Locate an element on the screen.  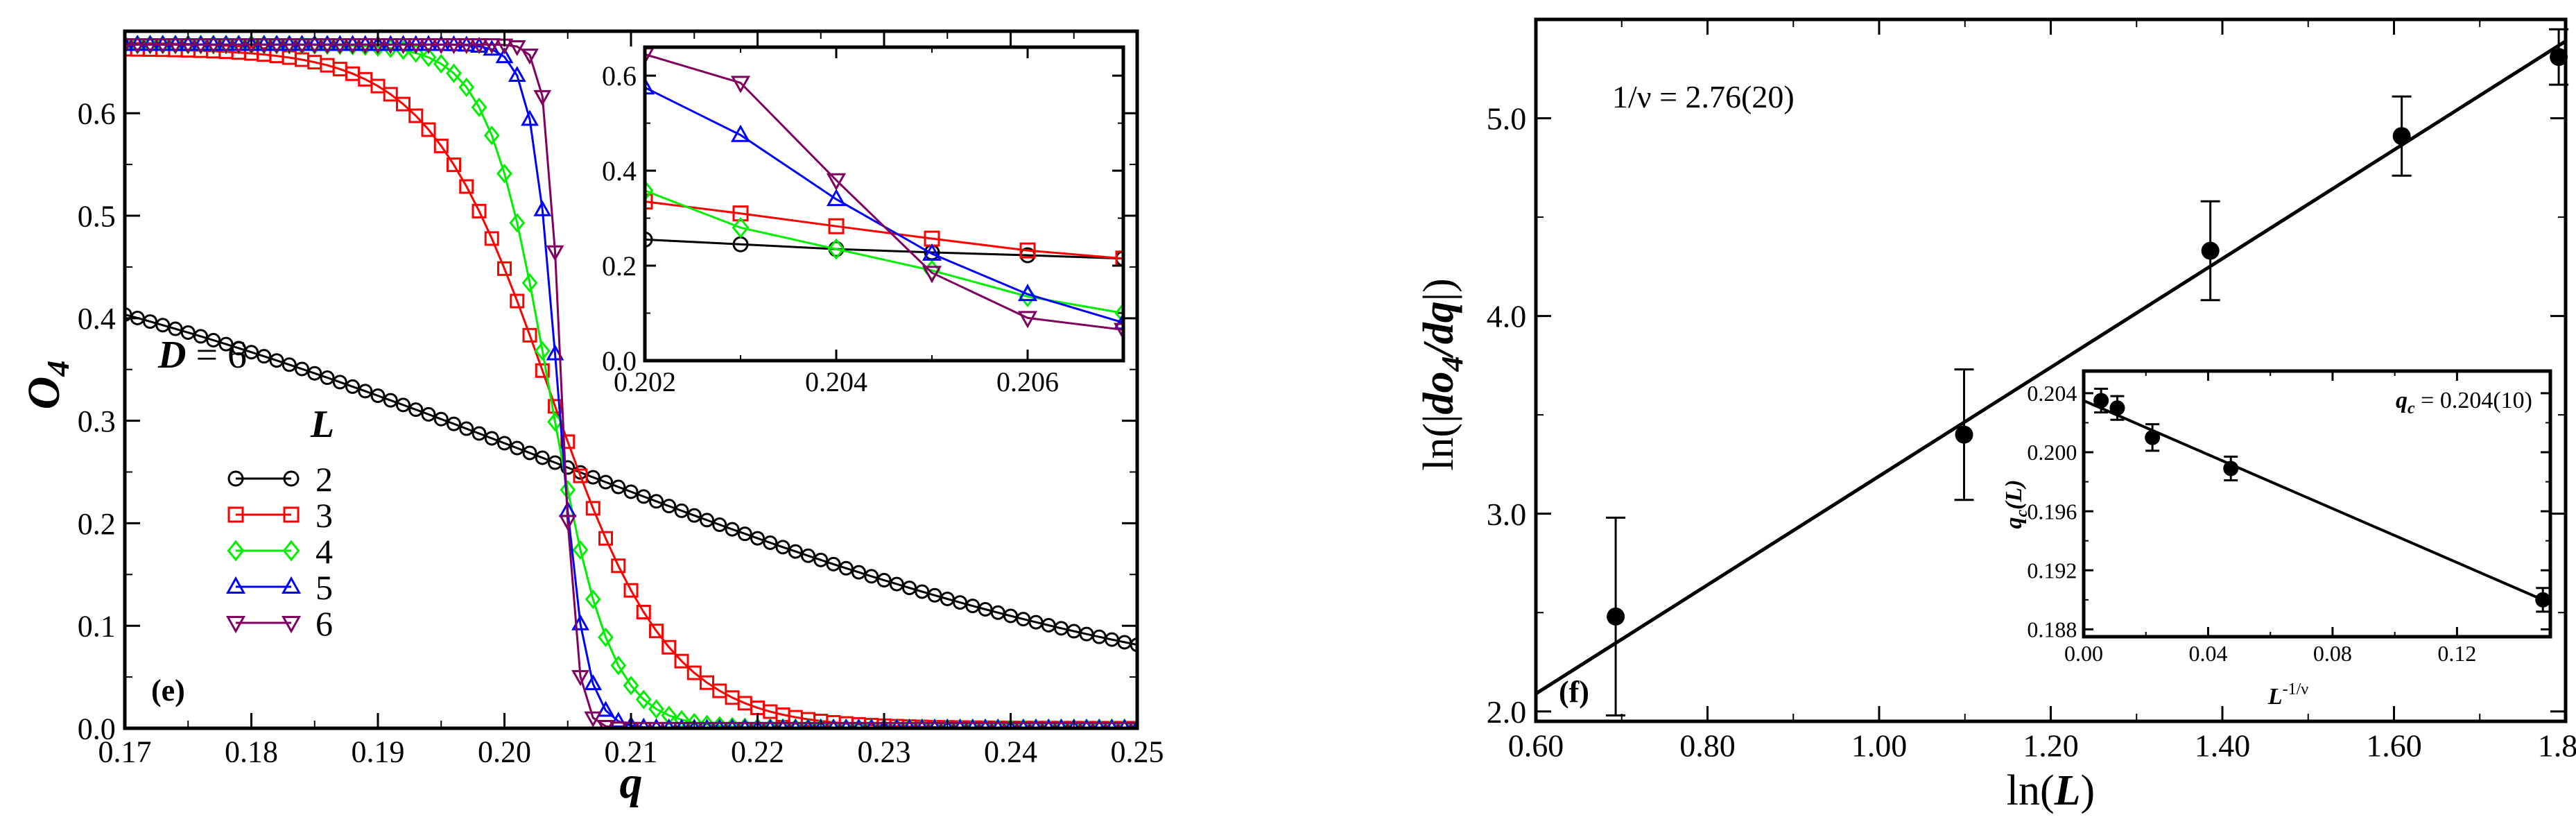
data-point is located at coordinates (1616, 616).